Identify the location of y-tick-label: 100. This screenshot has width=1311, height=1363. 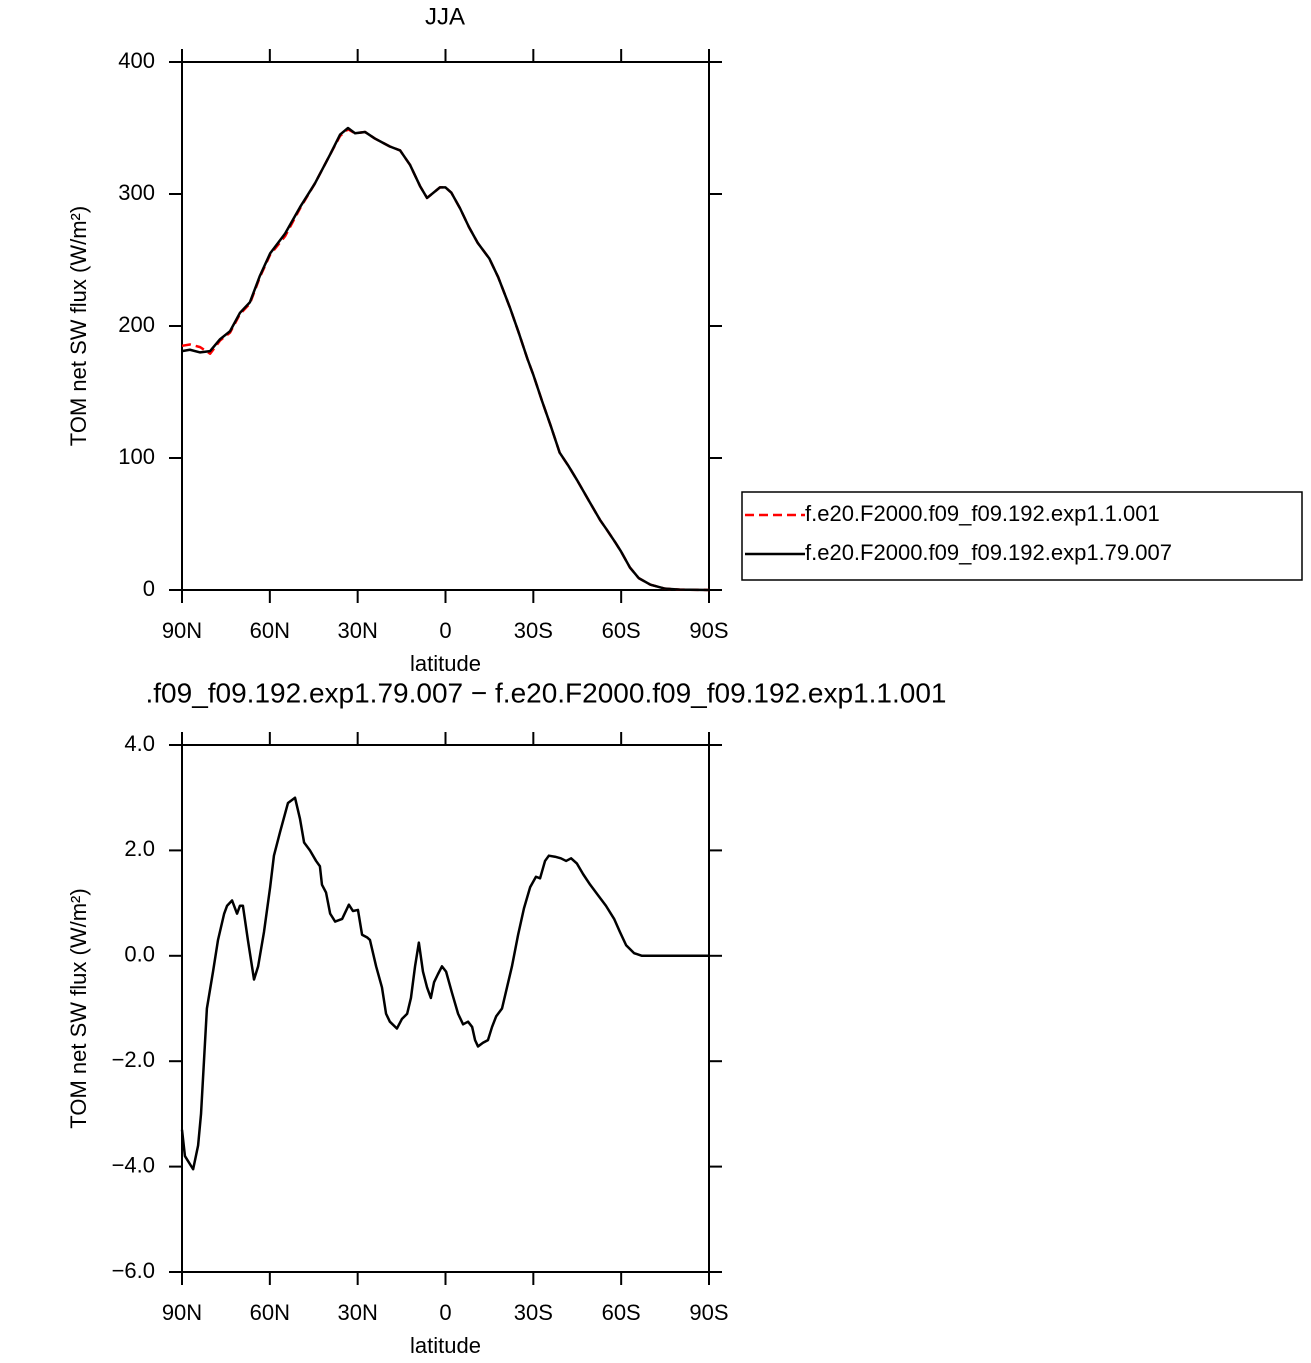
(136, 456).